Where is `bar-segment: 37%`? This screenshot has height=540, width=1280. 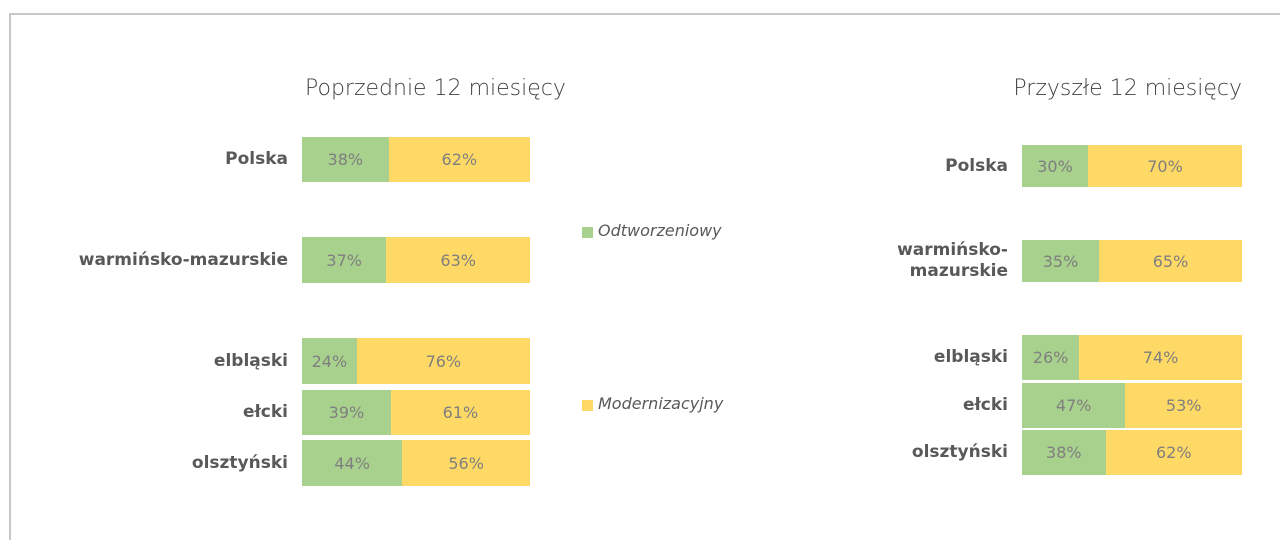
bar-segment: 37% is located at coordinates (344, 260).